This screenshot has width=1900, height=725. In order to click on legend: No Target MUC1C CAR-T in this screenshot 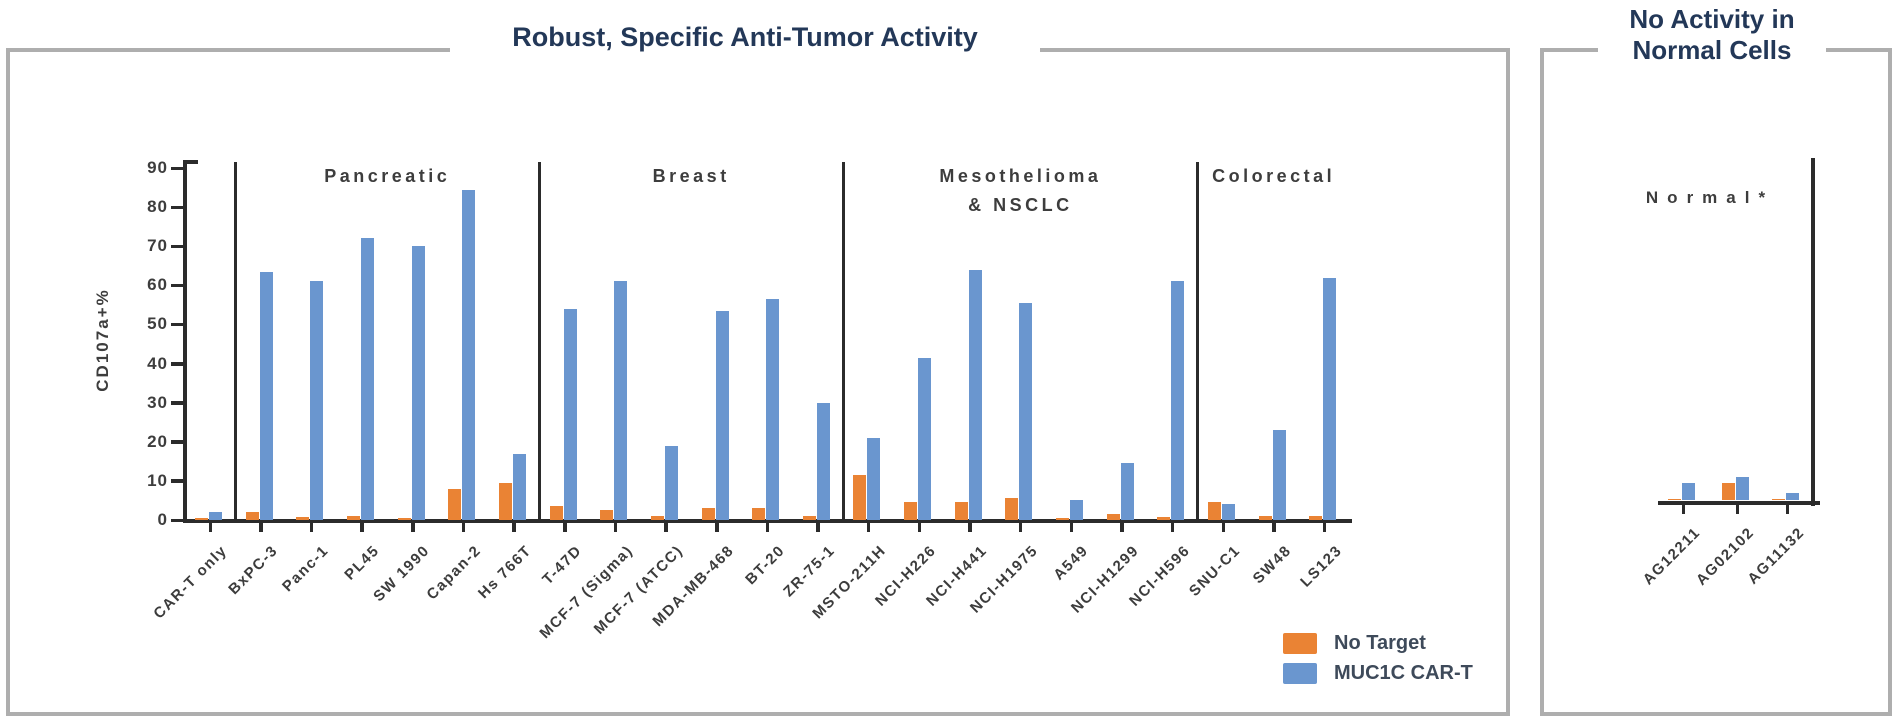, I will do `click(1378, 658)`.